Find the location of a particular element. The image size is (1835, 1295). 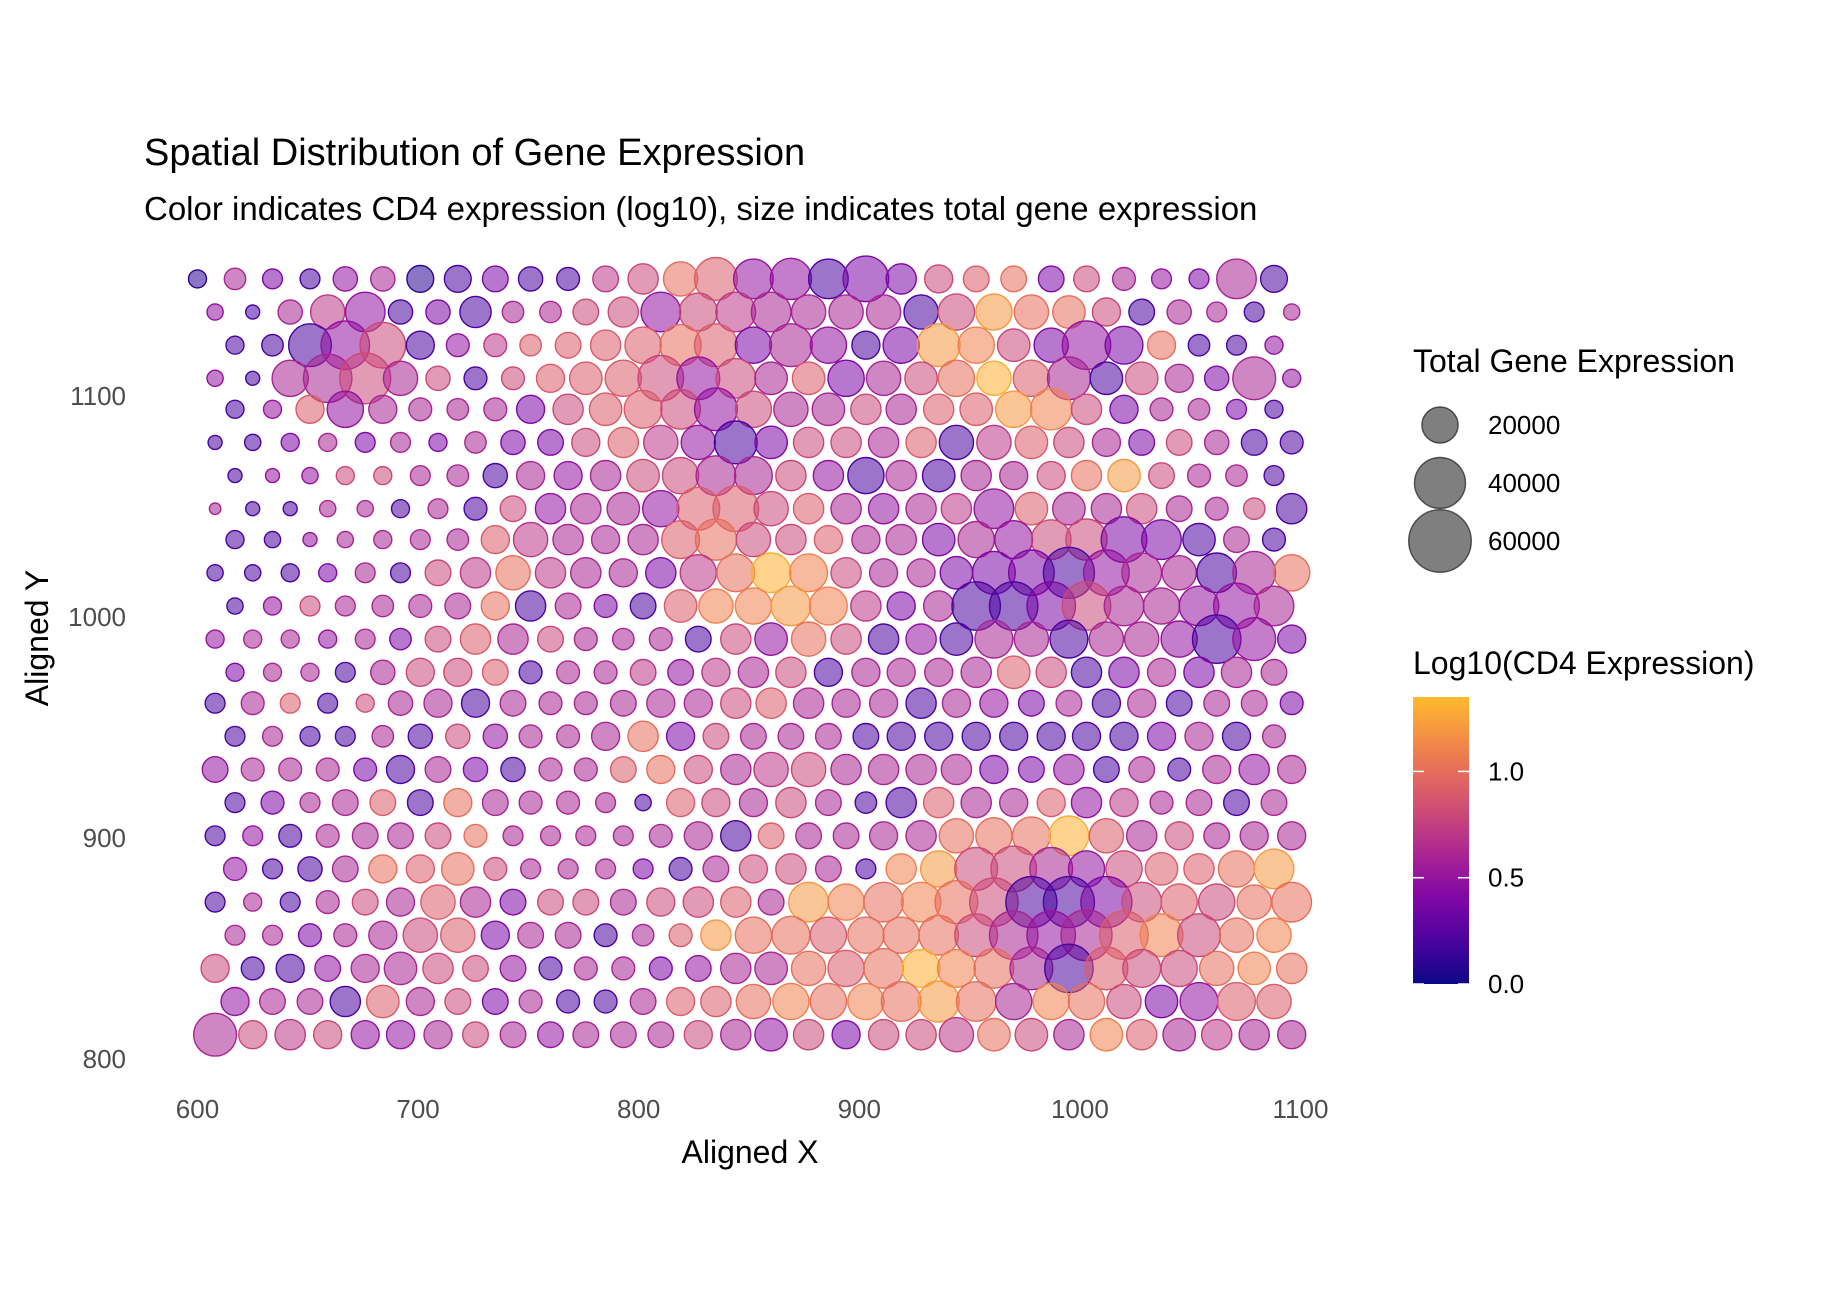

y-tick-label: 800 is located at coordinates (104, 1059).